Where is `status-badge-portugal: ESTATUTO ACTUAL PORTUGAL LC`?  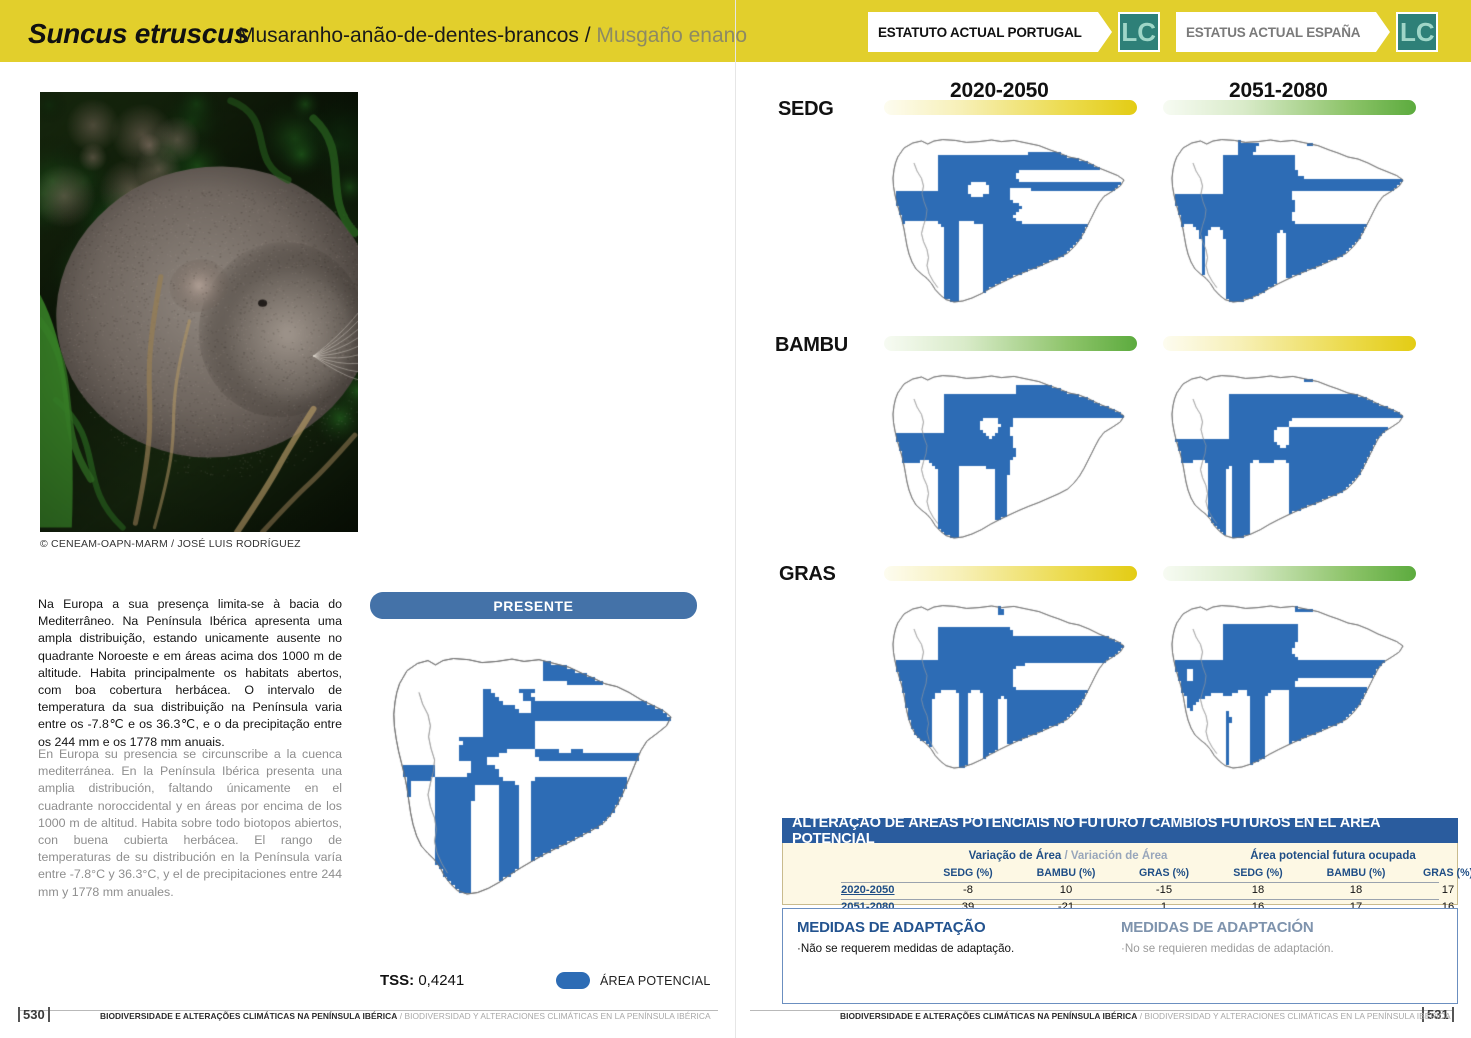
status-badge-portugal: ESTATUTO ACTUAL PORTUGAL LC is located at coordinates (1014, 32).